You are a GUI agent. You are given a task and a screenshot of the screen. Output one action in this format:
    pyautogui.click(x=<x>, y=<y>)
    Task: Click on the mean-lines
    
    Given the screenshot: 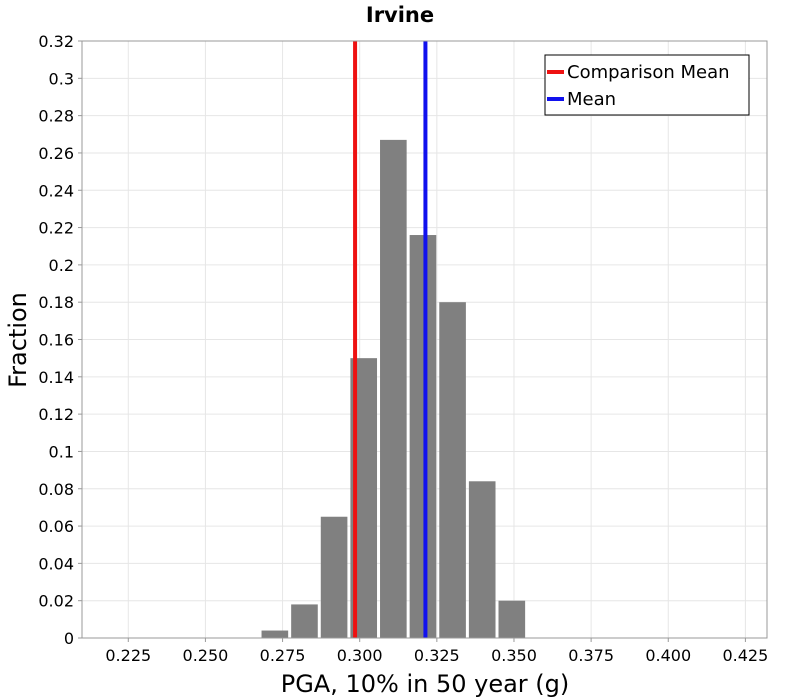 What is the action you would take?
    pyautogui.click(x=390, y=339)
    